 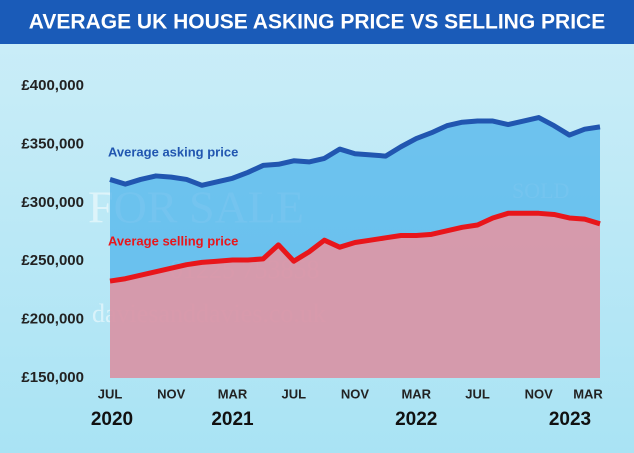 What do you see at coordinates (232, 419) in the screenshot?
I see `year-label: 2021` at bounding box center [232, 419].